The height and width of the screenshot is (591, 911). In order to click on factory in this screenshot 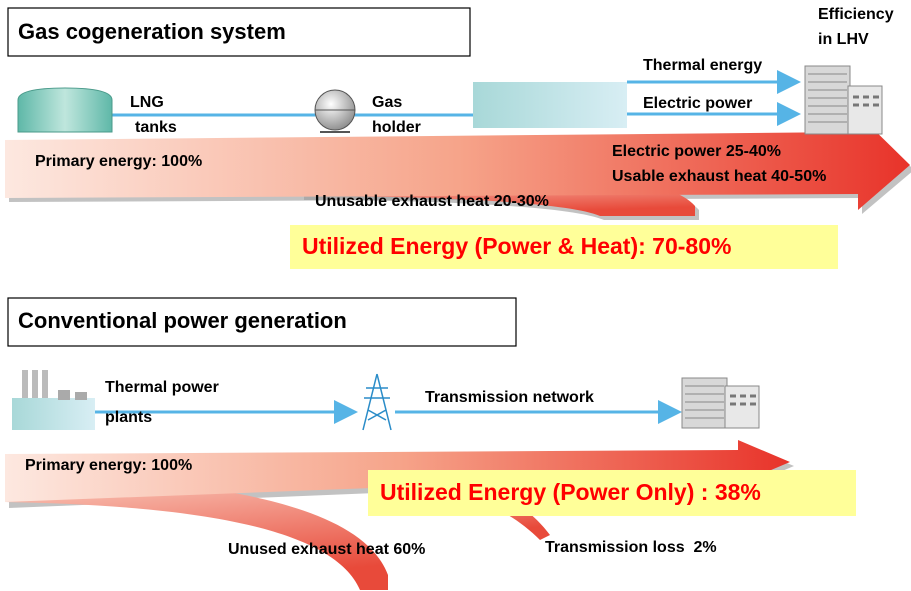, I will do `click(53, 400)`.